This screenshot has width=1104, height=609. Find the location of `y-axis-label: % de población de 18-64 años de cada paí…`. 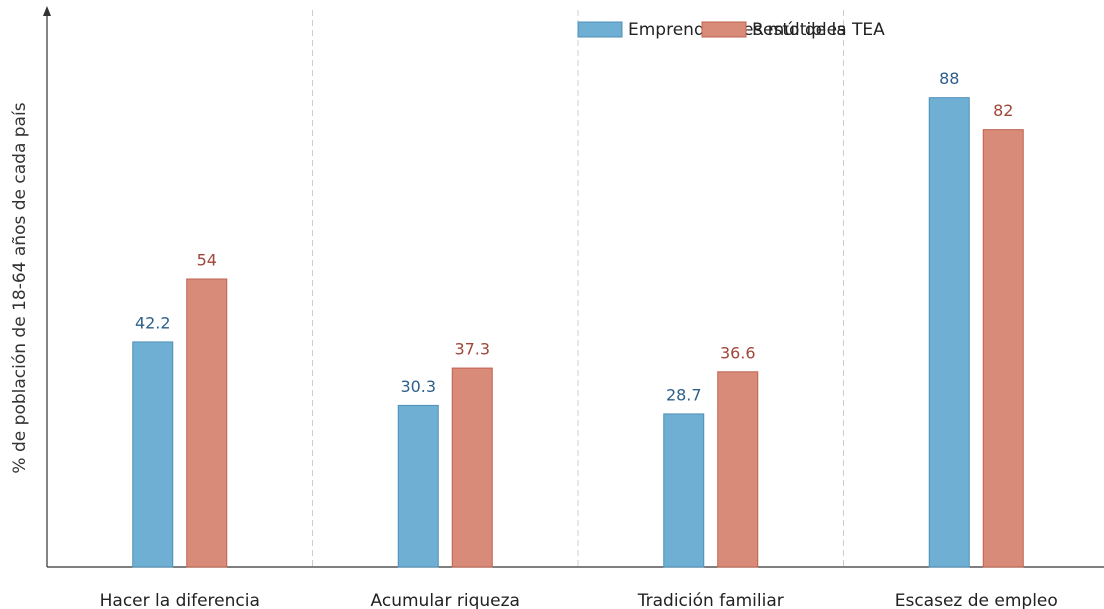

y-axis-label: % de población de 18-64 años de cada paí… is located at coordinates (20, 287).